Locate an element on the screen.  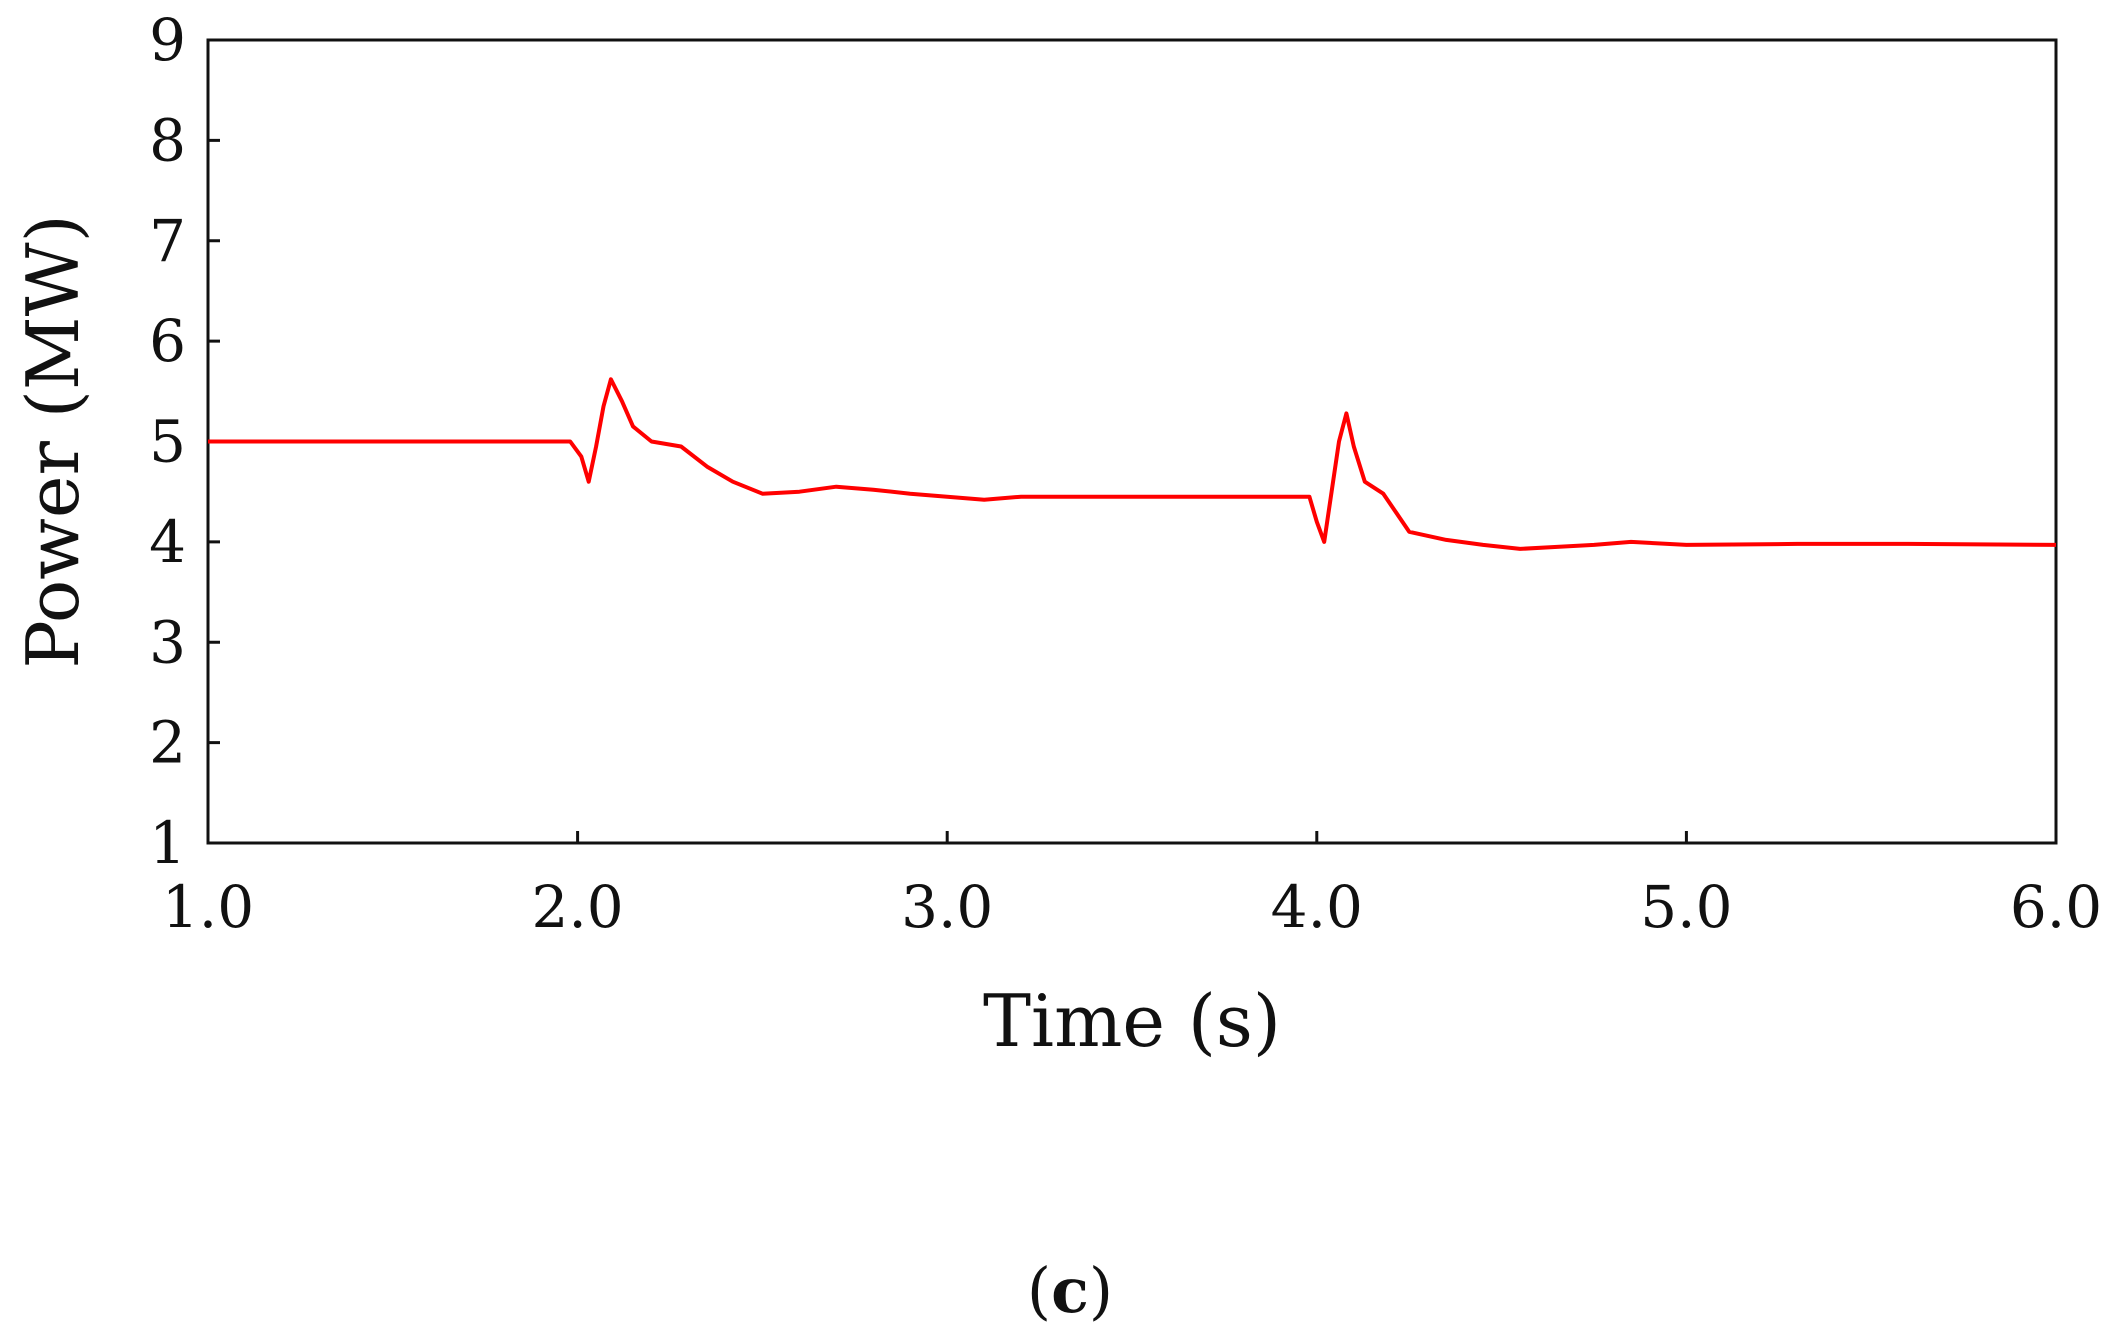
x-tick-label: 2.0 is located at coordinates (577, 907).